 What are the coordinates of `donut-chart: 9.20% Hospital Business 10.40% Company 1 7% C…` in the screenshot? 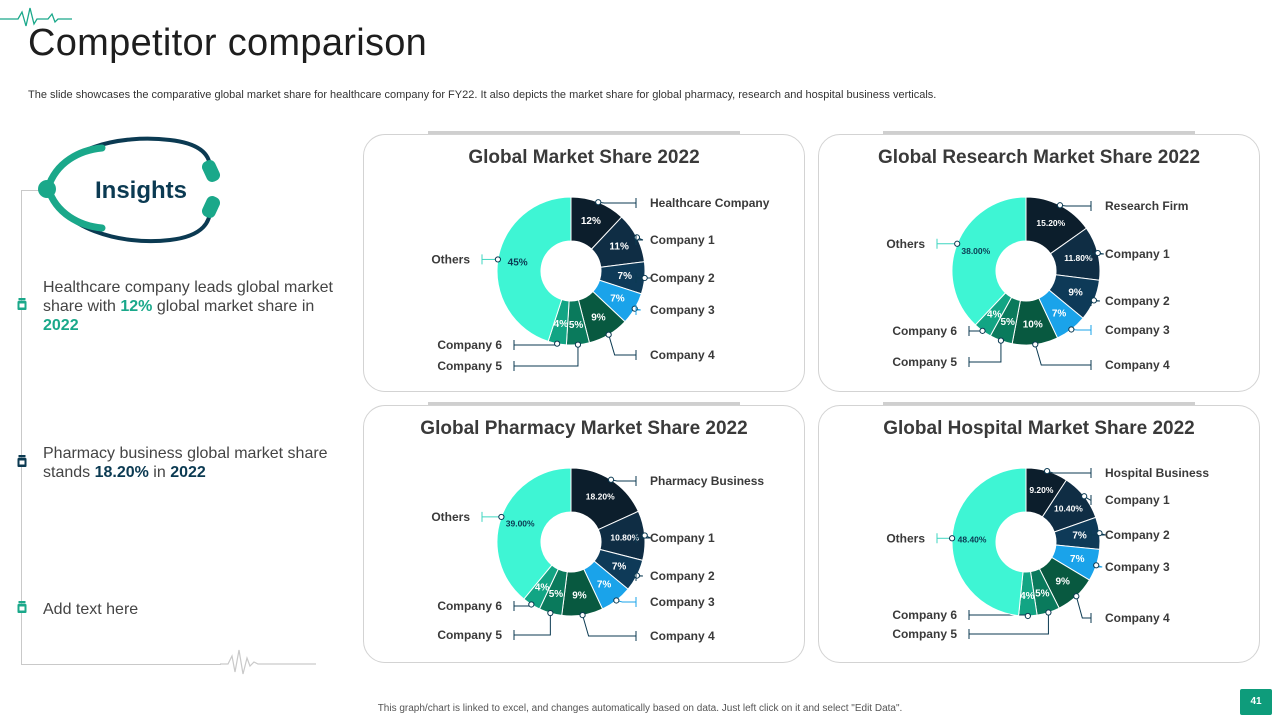 It's located at (1047, 553).